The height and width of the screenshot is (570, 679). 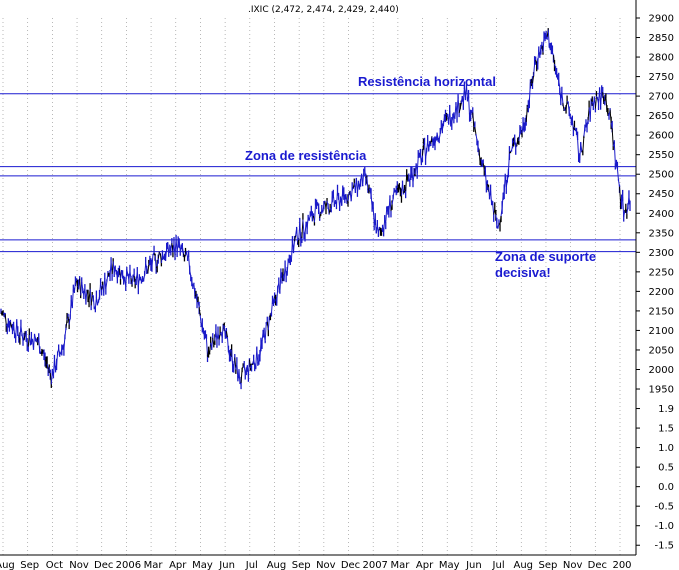 I want to click on chart-title: .IXIC (2,472, 2,474, 2,429, 2,440), so click(x=323, y=10).